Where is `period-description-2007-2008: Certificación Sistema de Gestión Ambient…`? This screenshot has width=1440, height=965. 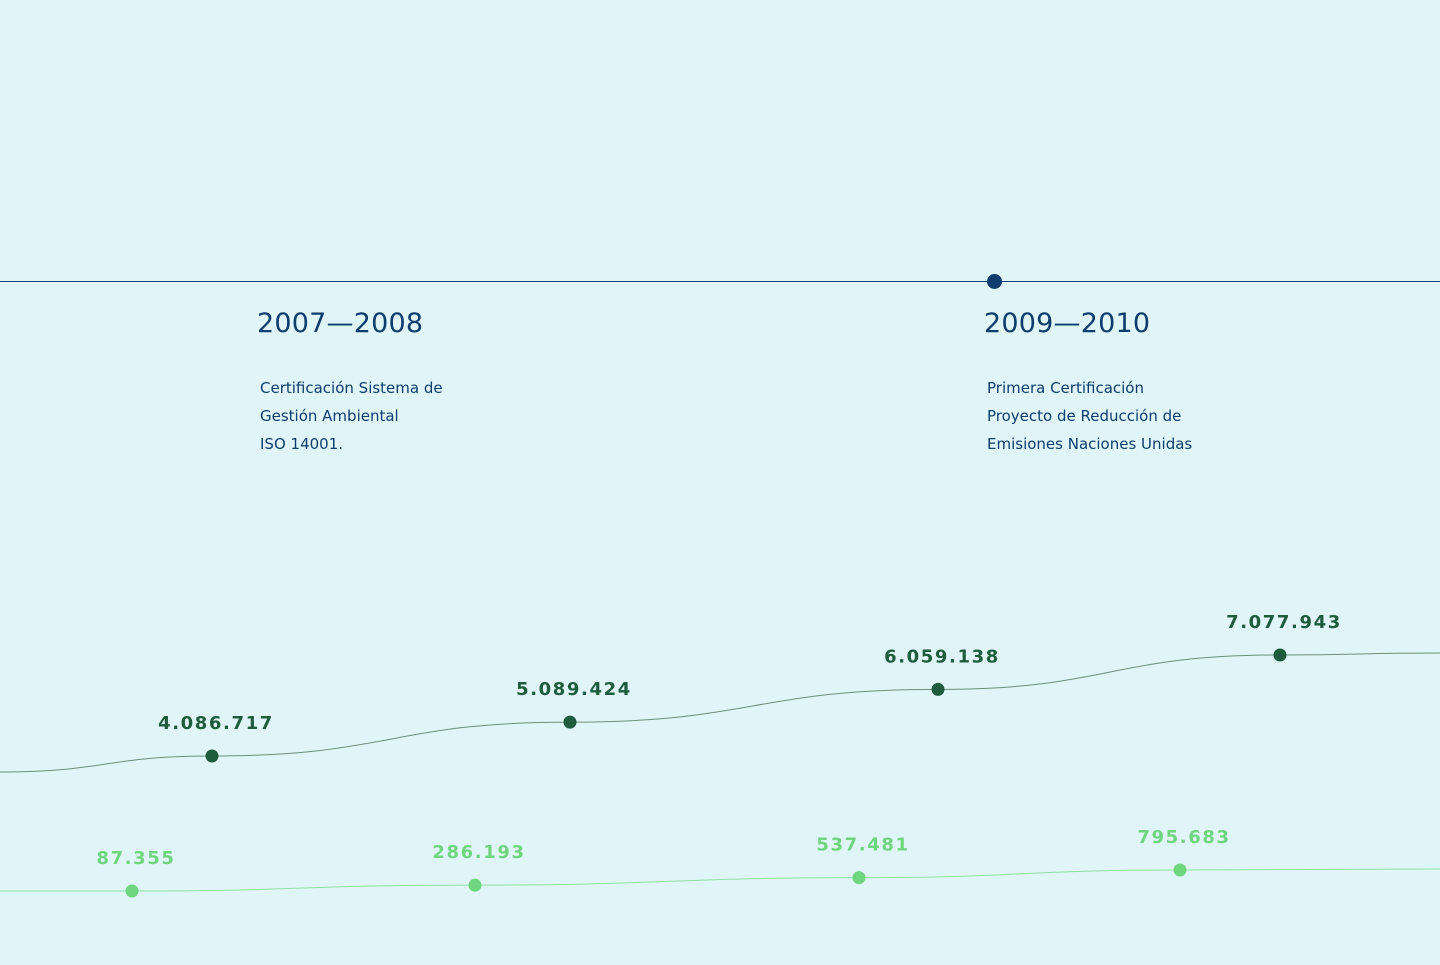 period-description-2007-2008: Certificación Sistema de Gestión Ambient… is located at coordinates (351, 416).